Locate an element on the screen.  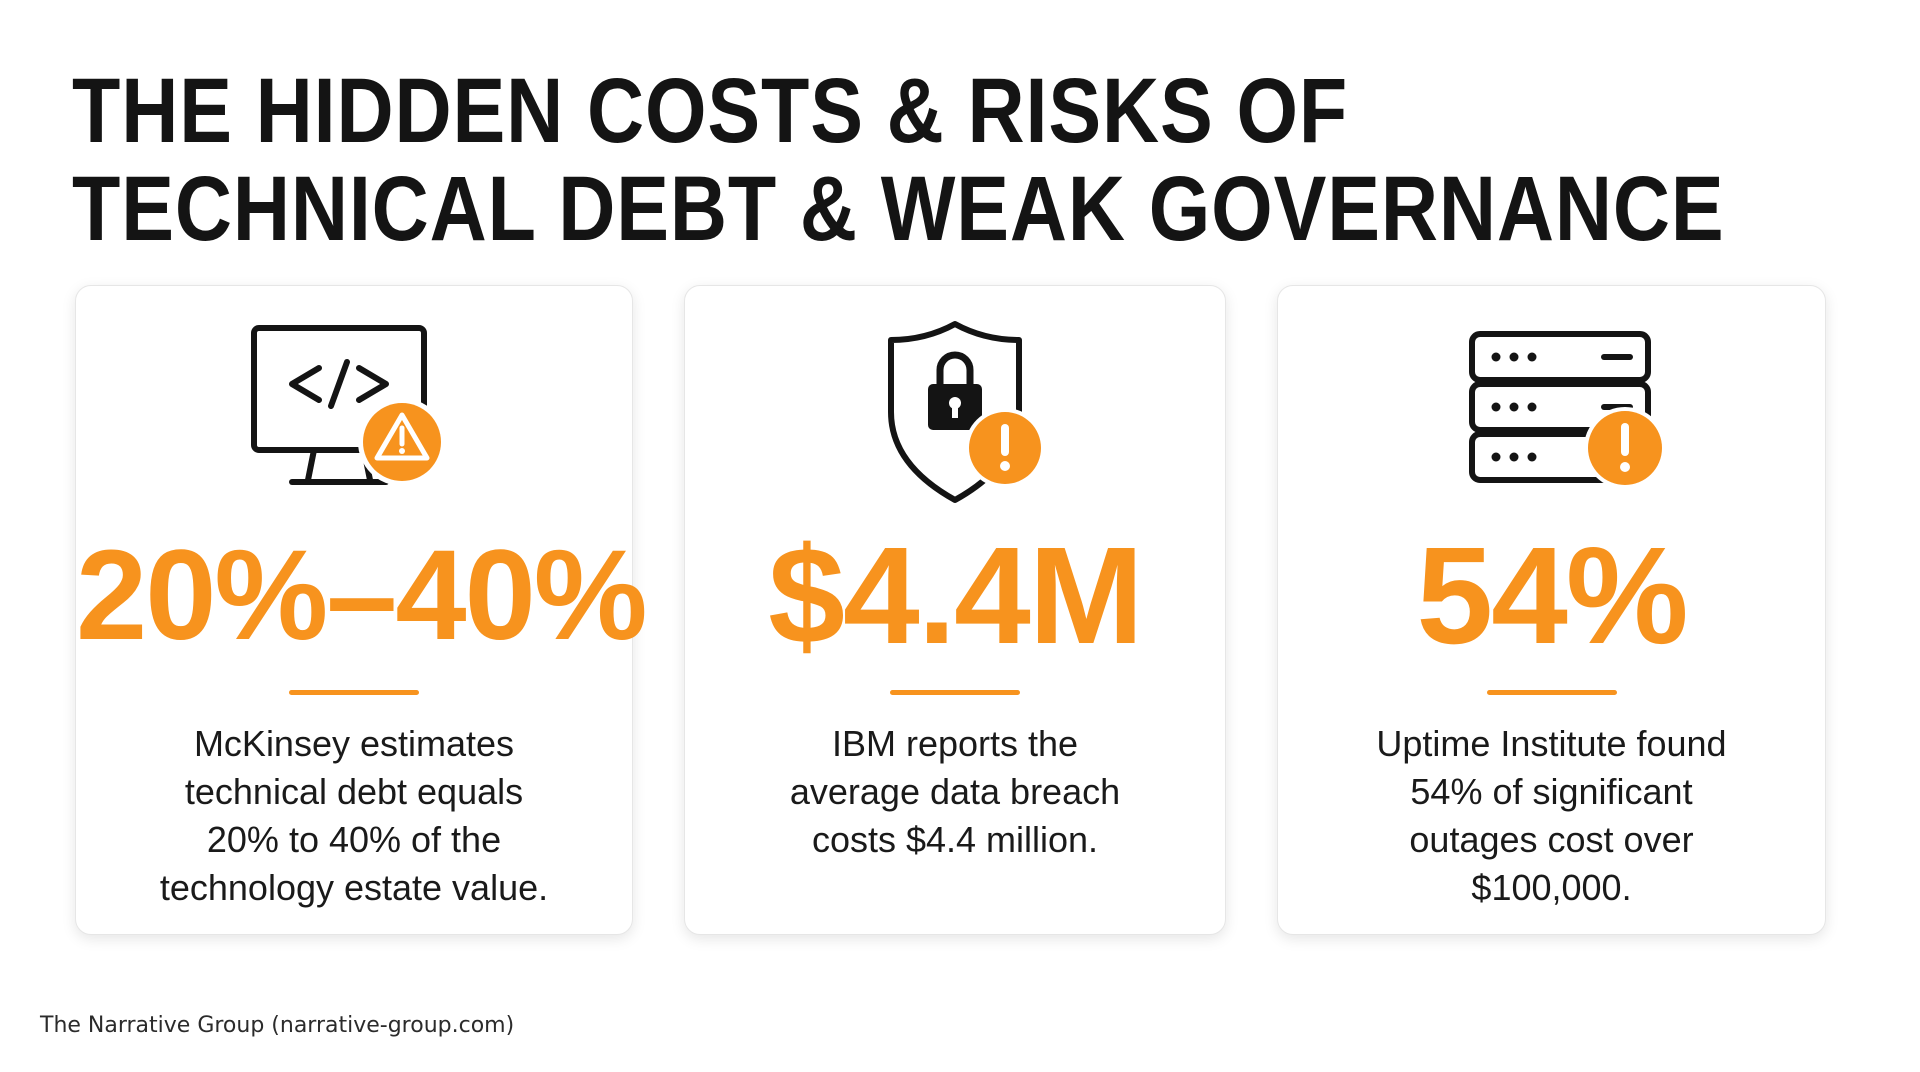
description-line: technical debt equals is located at coordinates (354, 791).